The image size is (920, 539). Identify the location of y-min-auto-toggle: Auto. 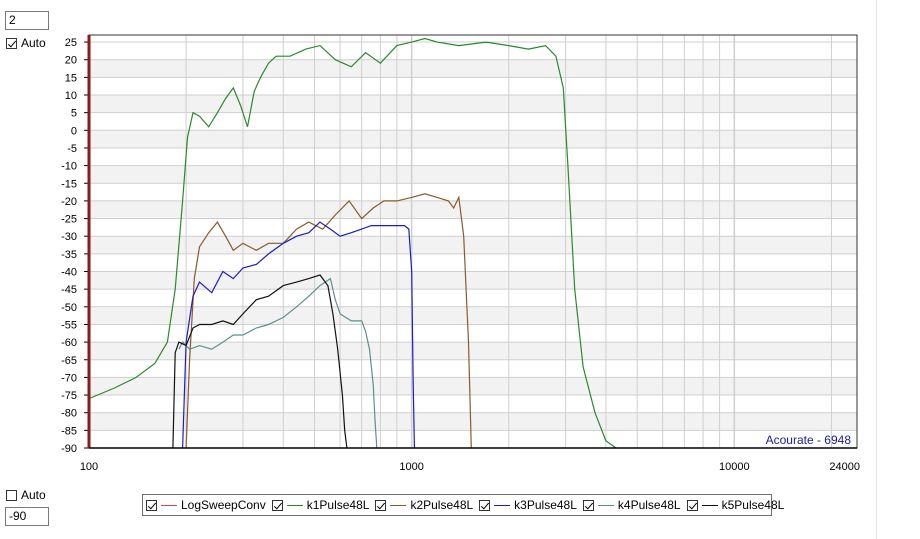
(26, 495).